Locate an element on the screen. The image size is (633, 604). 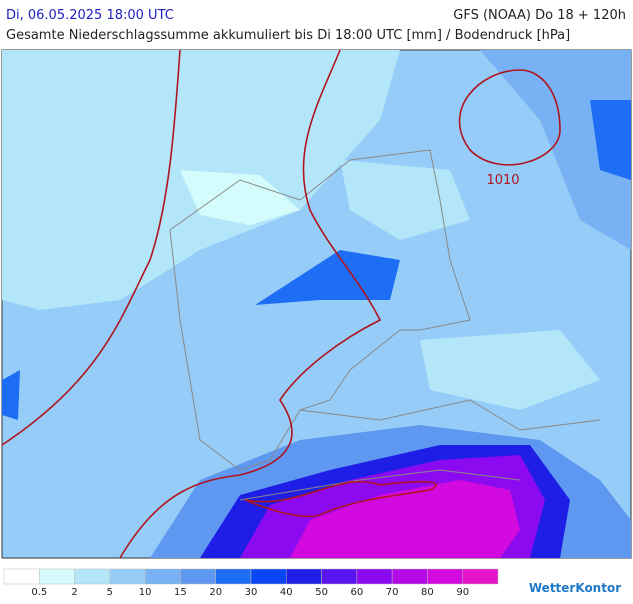
model-header: GFS (NOAA) Do 18 + 120h is located at coordinates (539, 15).